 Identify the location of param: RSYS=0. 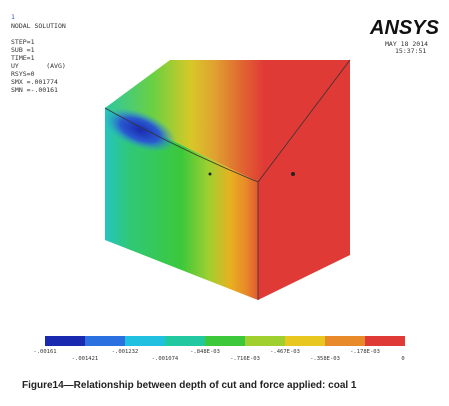
(23, 74).